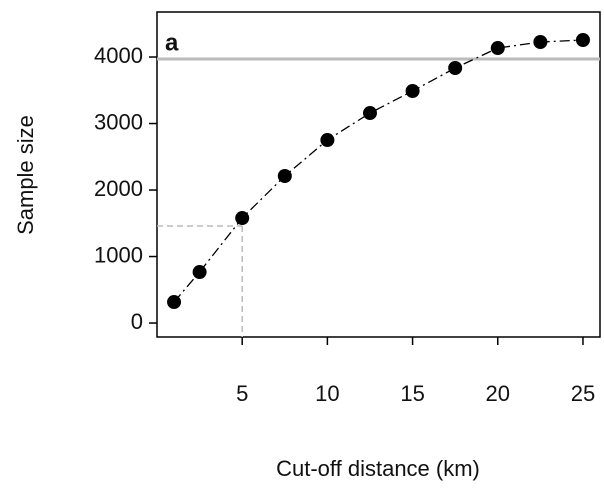 The height and width of the screenshot is (491, 604). What do you see at coordinates (118, 55) in the screenshot?
I see `y-tick-label: 4000` at bounding box center [118, 55].